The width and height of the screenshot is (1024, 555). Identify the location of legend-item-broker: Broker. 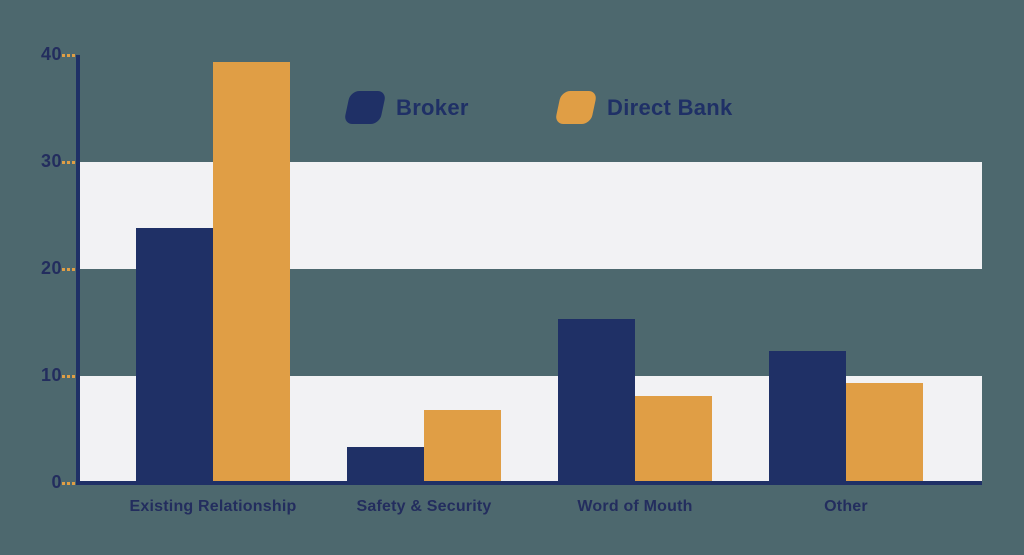
(406, 107).